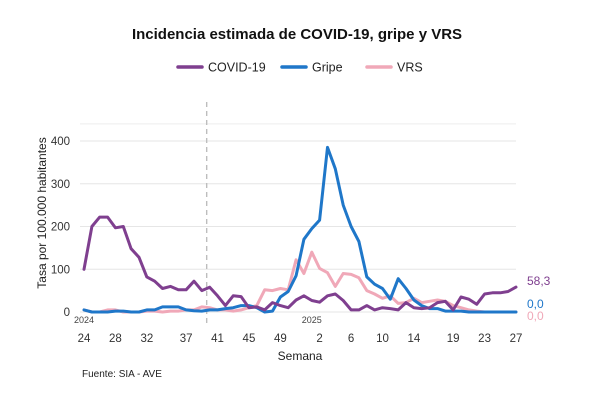  I want to click on x-tick-label: 28, so click(115, 339).